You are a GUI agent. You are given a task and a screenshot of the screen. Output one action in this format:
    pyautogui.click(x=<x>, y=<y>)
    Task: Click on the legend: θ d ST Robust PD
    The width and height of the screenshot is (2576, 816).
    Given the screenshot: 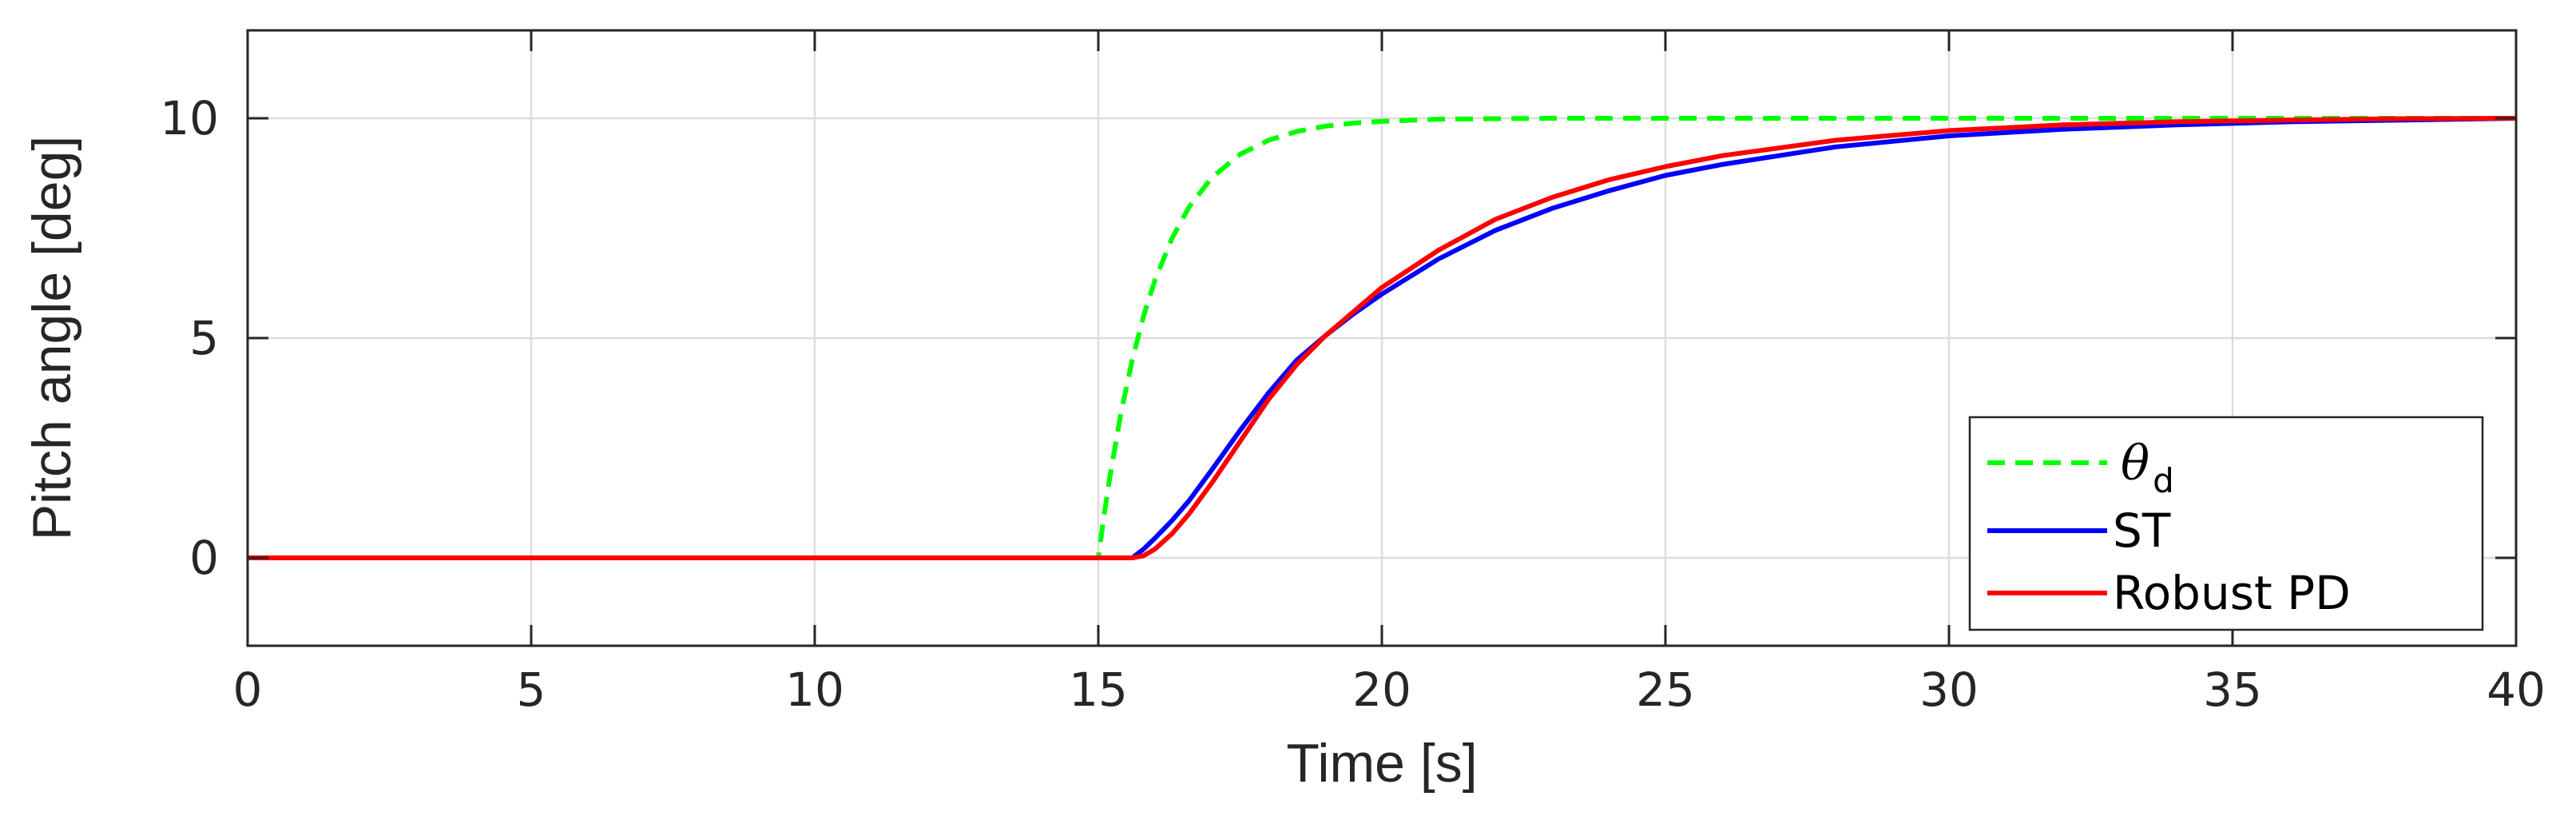 What is the action you would take?
    pyautogui.click(x=2226, y=523)
    